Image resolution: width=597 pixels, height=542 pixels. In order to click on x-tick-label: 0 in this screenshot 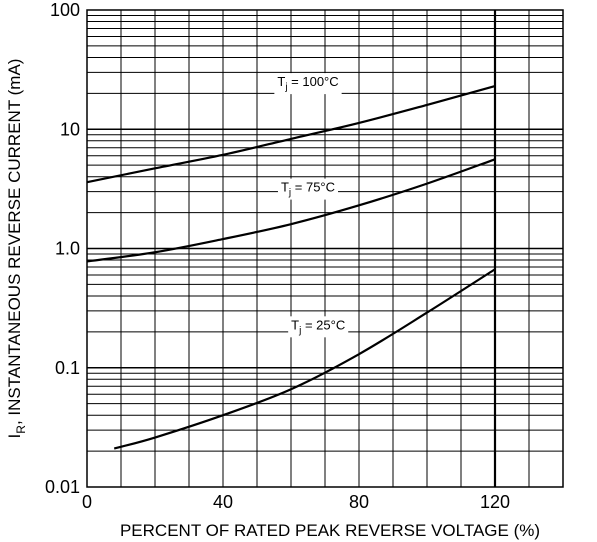, I will do `click(87, 502)`.